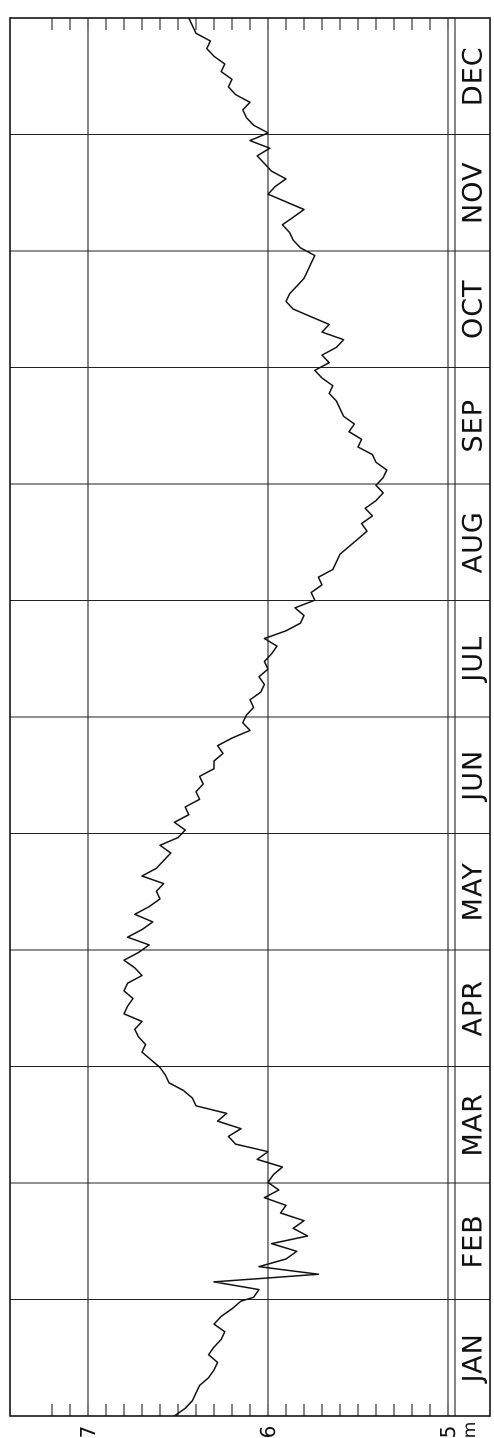 Image resolution: width=494 pixels, height=1438 pixels. I want to click on month-label: SEP, so click(473, 425).